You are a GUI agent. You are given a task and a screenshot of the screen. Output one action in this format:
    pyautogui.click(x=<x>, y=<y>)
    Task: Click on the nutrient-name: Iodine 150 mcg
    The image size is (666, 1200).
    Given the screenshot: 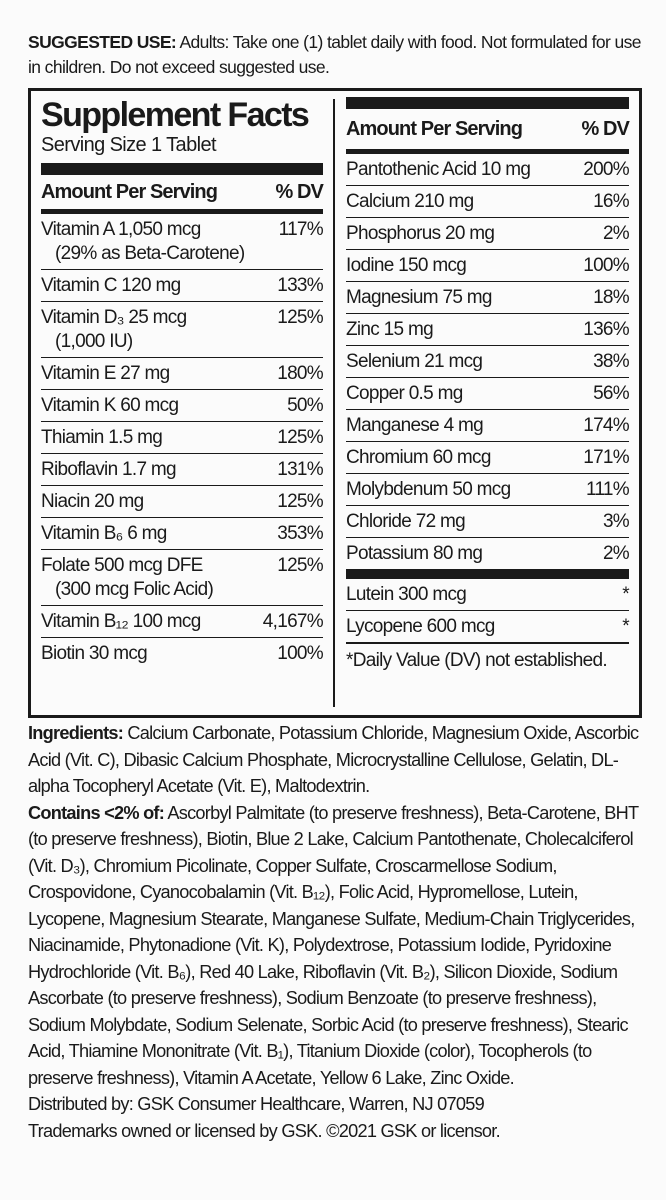 What is the action you would take?
    pyautogui.click(x=464, y=266)
    